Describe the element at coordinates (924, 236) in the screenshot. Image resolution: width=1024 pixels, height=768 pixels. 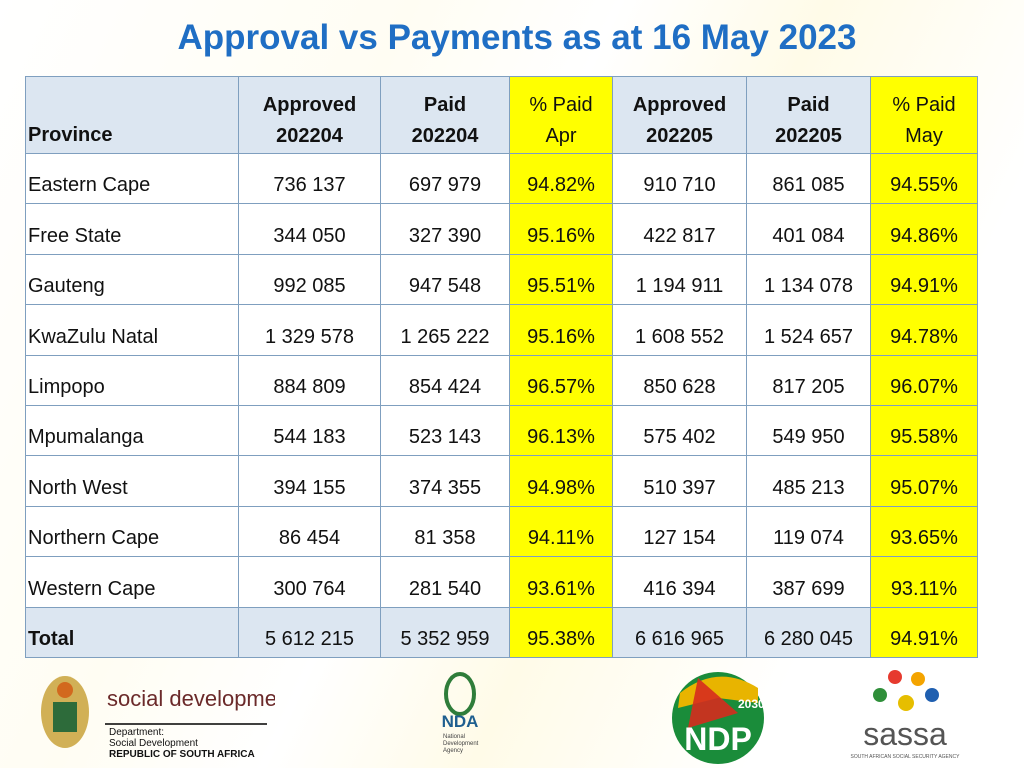
I see `cell-text: 94.86%` at that location.